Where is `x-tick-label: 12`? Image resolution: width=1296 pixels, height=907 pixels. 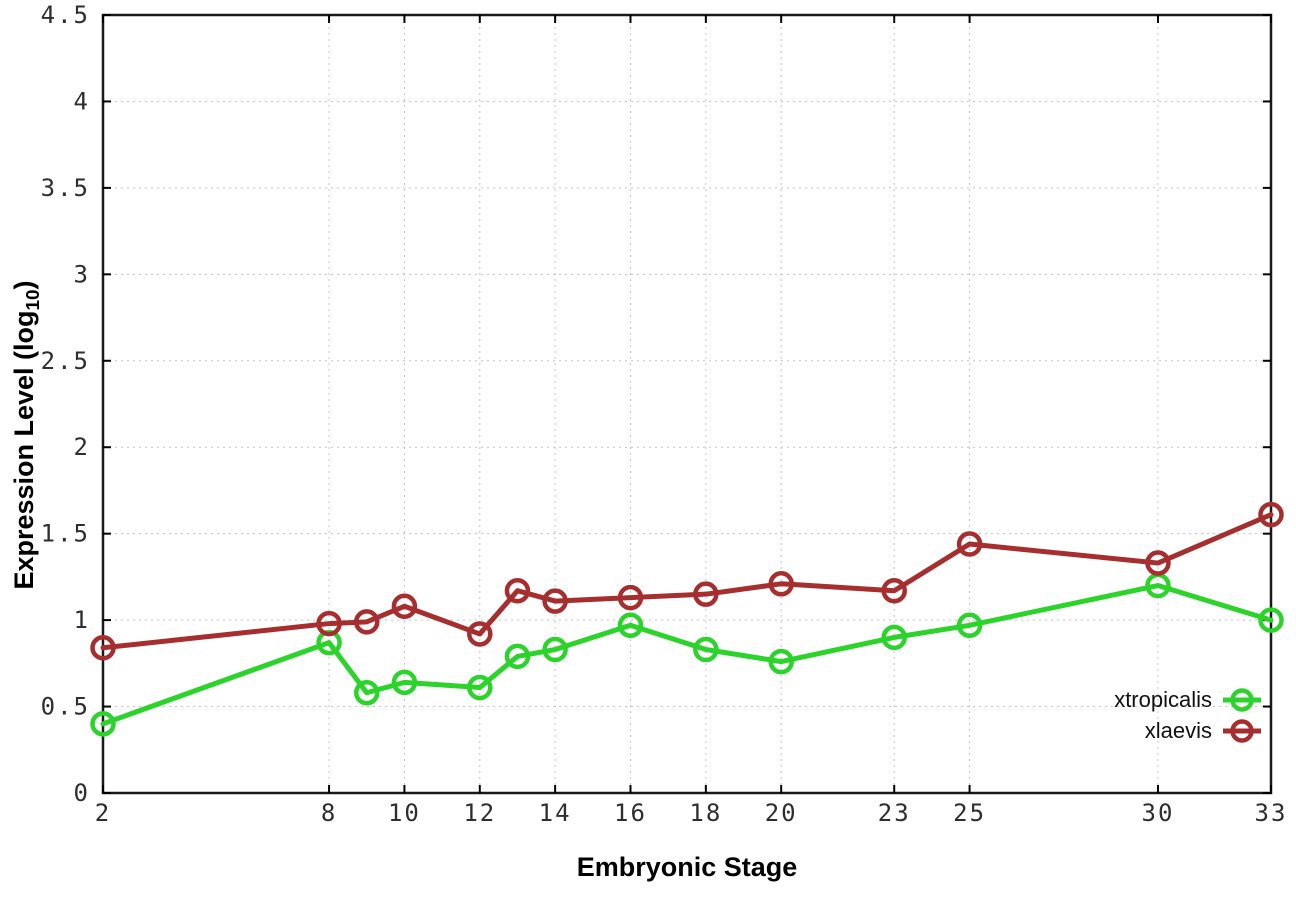 x-tick-label: 12 is located at coordinates (479, 813).